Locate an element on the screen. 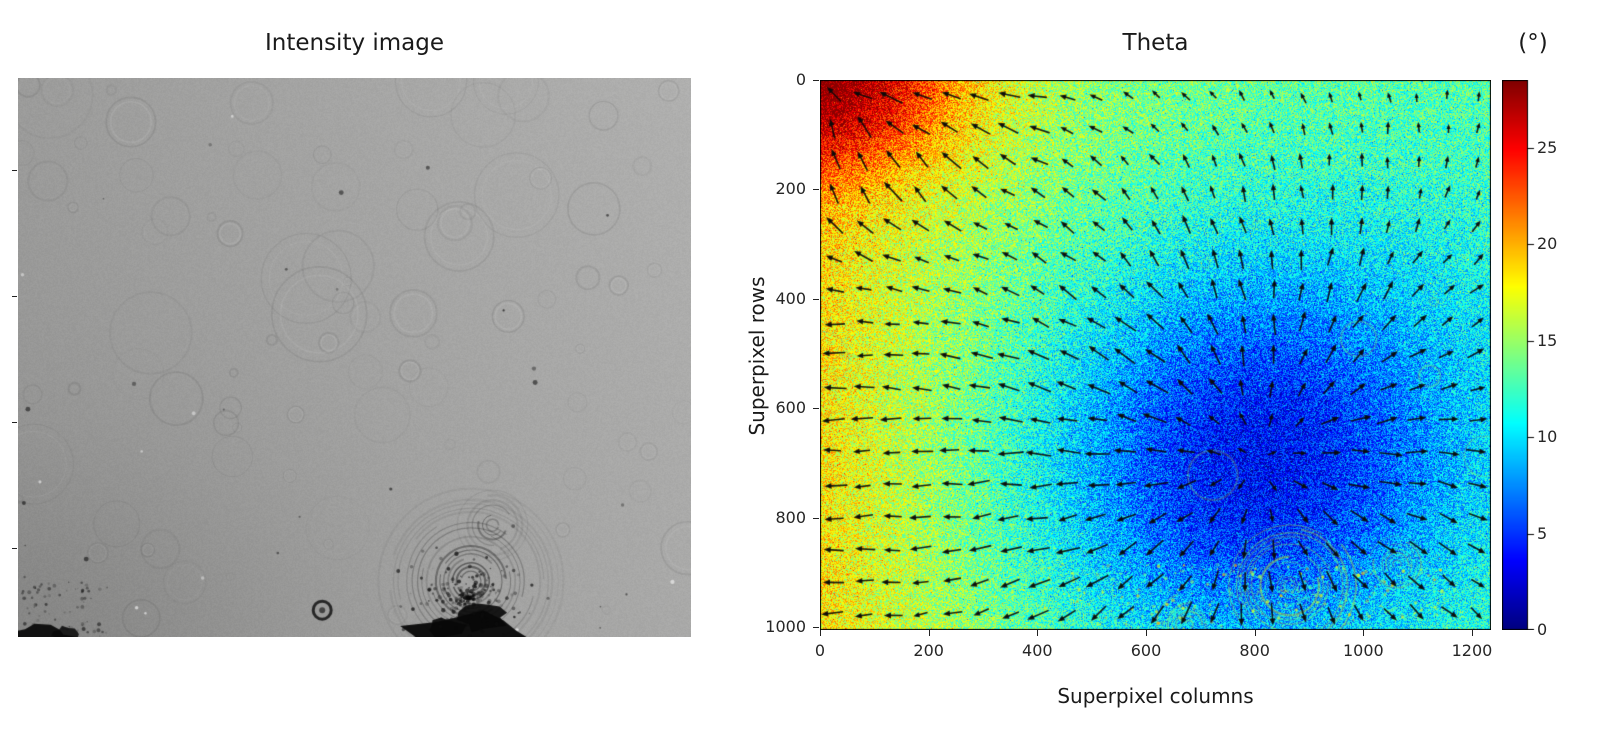 This screenshot has height=751, width=1600. x-tick-label: 800 is located at coordinates (1254, 650).